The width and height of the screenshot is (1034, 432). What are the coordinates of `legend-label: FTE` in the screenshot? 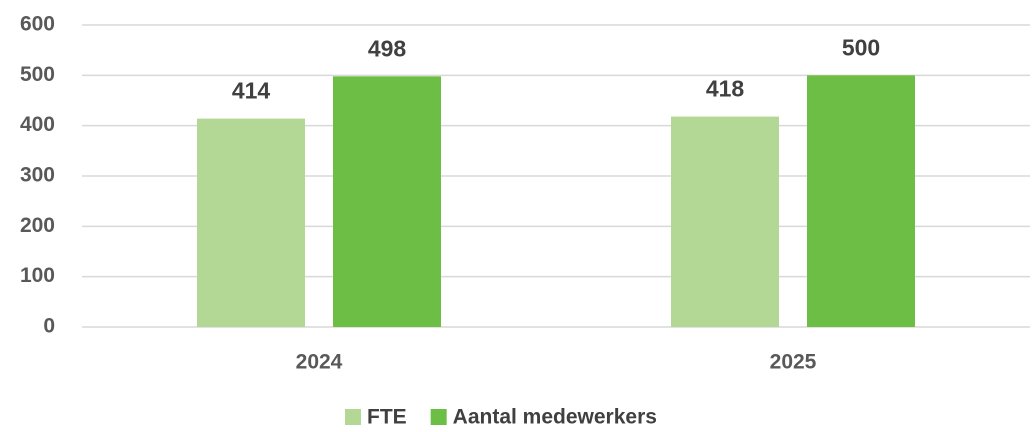 It's located at (387, 417).